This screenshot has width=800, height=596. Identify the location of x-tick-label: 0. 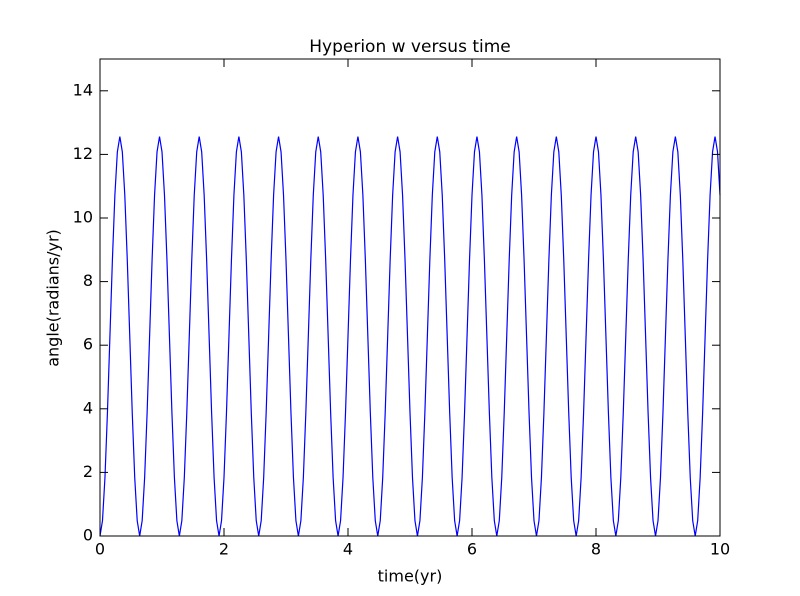
(100, 549).